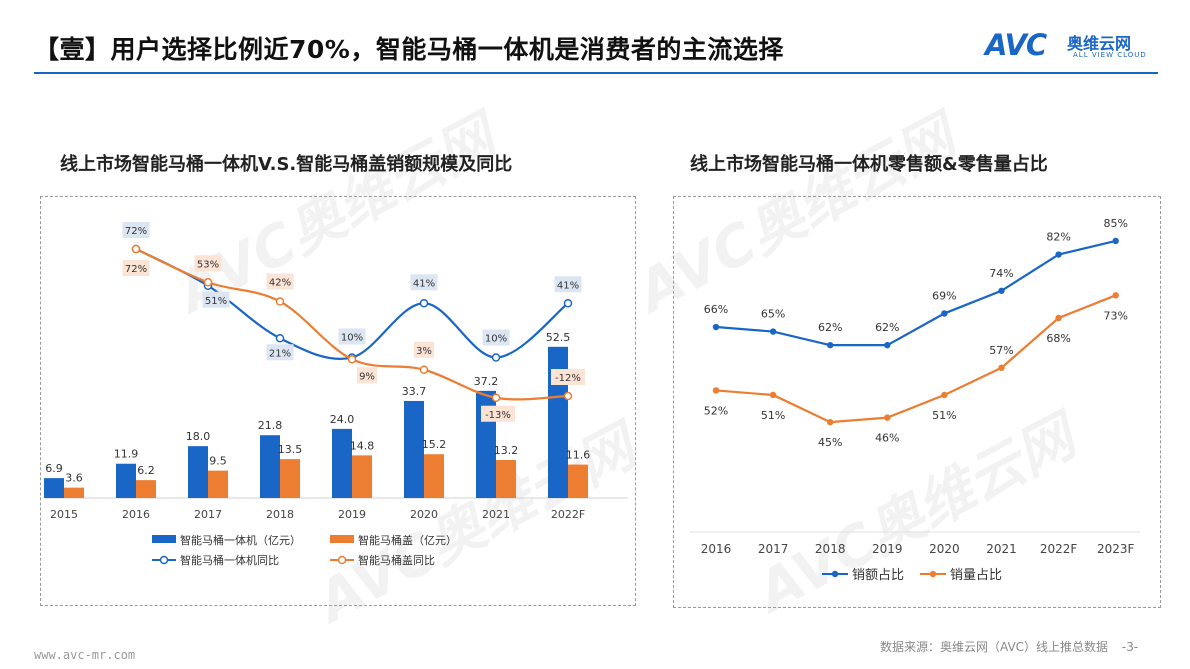 Image resolution: width=1190 pixels, height=669 pixels. I want to click on line-xiaoliang-share, so click(916, 359).